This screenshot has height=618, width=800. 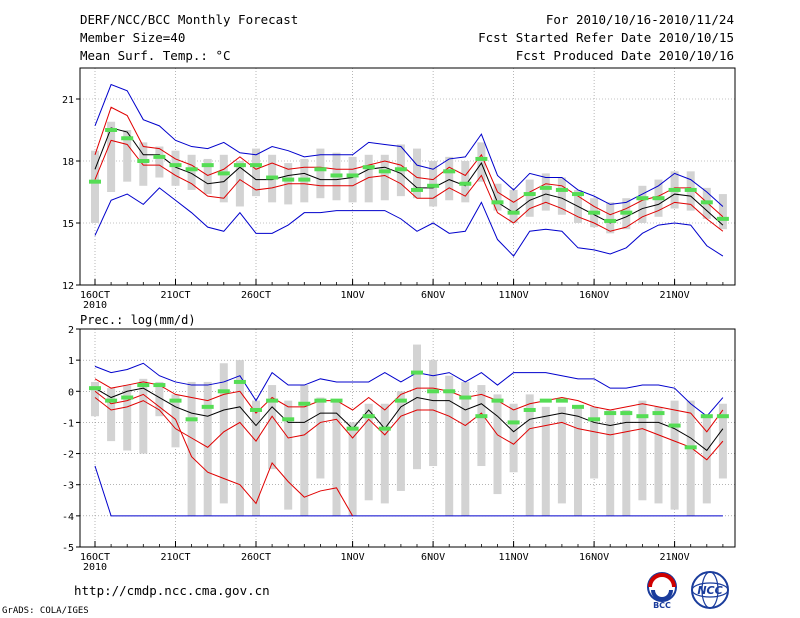 What do you see at coordinates (71, 330) in the screenshot?
I see `y-tick-label: 2` at bounding box center [71, 330].